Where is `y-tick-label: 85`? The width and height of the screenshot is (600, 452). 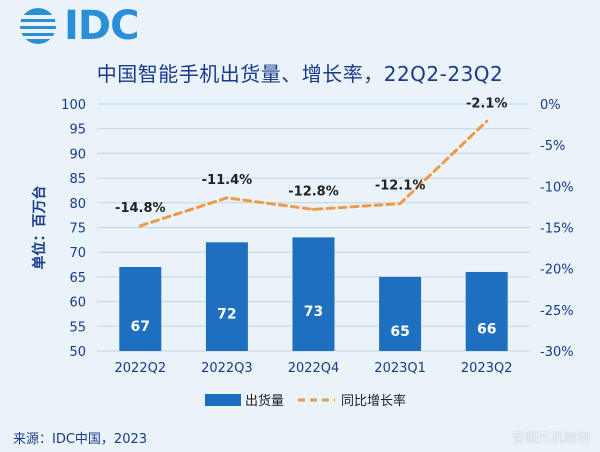 y-tick-label: 85 is located at coordinates (77, 179).